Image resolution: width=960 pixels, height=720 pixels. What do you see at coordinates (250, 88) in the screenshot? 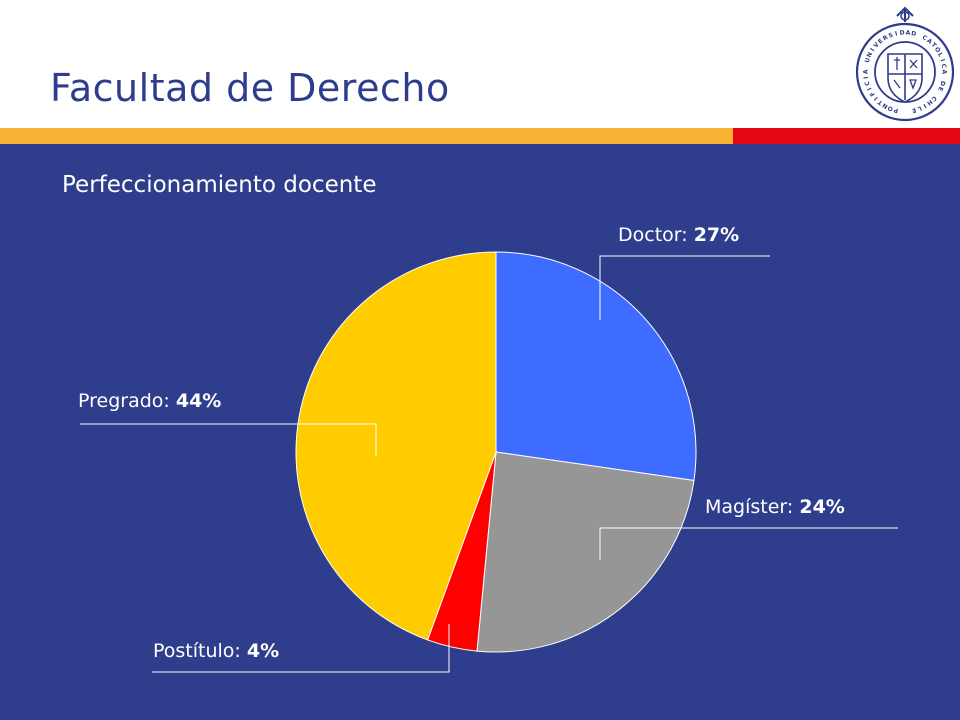
I see `page-title: Facultad de Derecho` at bounding box center [250, 88].